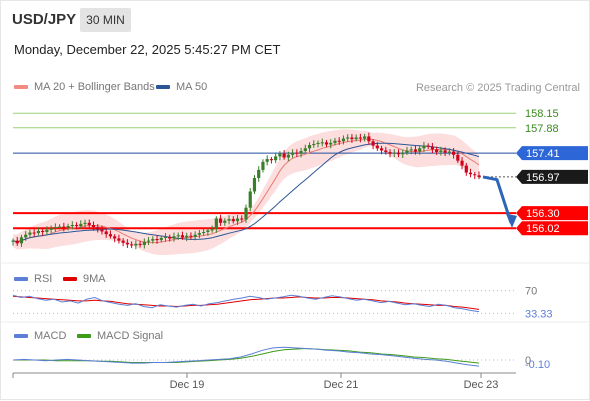 This screenshot has height=401, width=590. What do you see at coordinates (105, 20) in the screenshot?
I see `timeframe-button: 30 MIN` at bounding box center [105, 20].